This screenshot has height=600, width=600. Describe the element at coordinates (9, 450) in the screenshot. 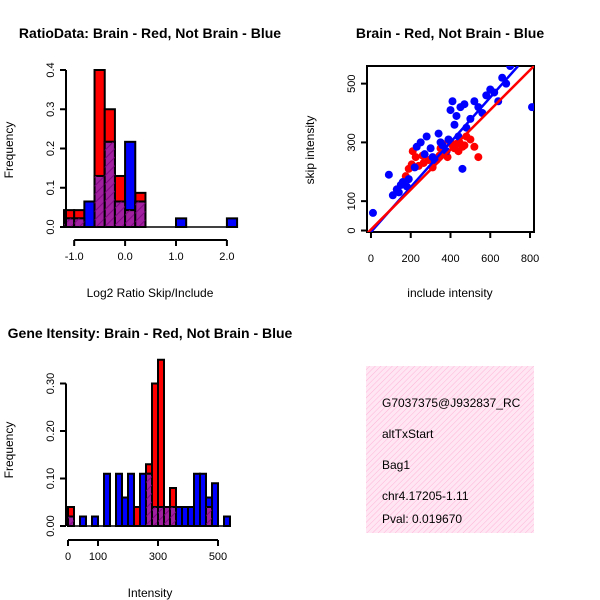

I see `intensity-histogram-ylabel: Frequency` at that location.